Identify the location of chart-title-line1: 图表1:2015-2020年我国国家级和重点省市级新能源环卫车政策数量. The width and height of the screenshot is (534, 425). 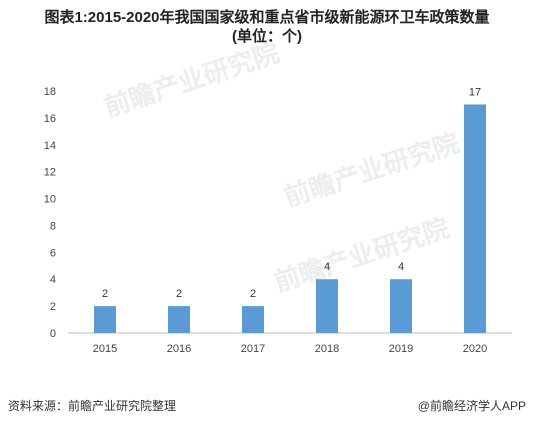
(267, 17).